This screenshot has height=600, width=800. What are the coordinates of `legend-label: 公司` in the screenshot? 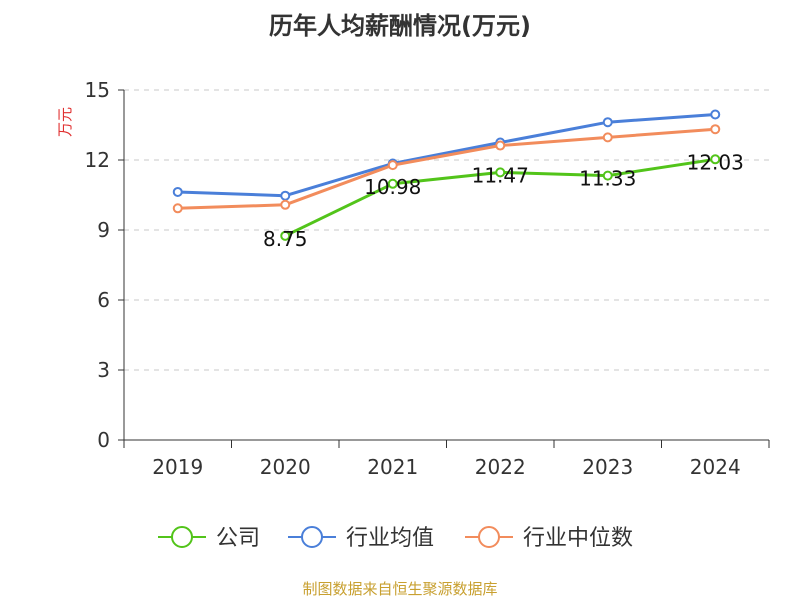 It's located at (238, 538).